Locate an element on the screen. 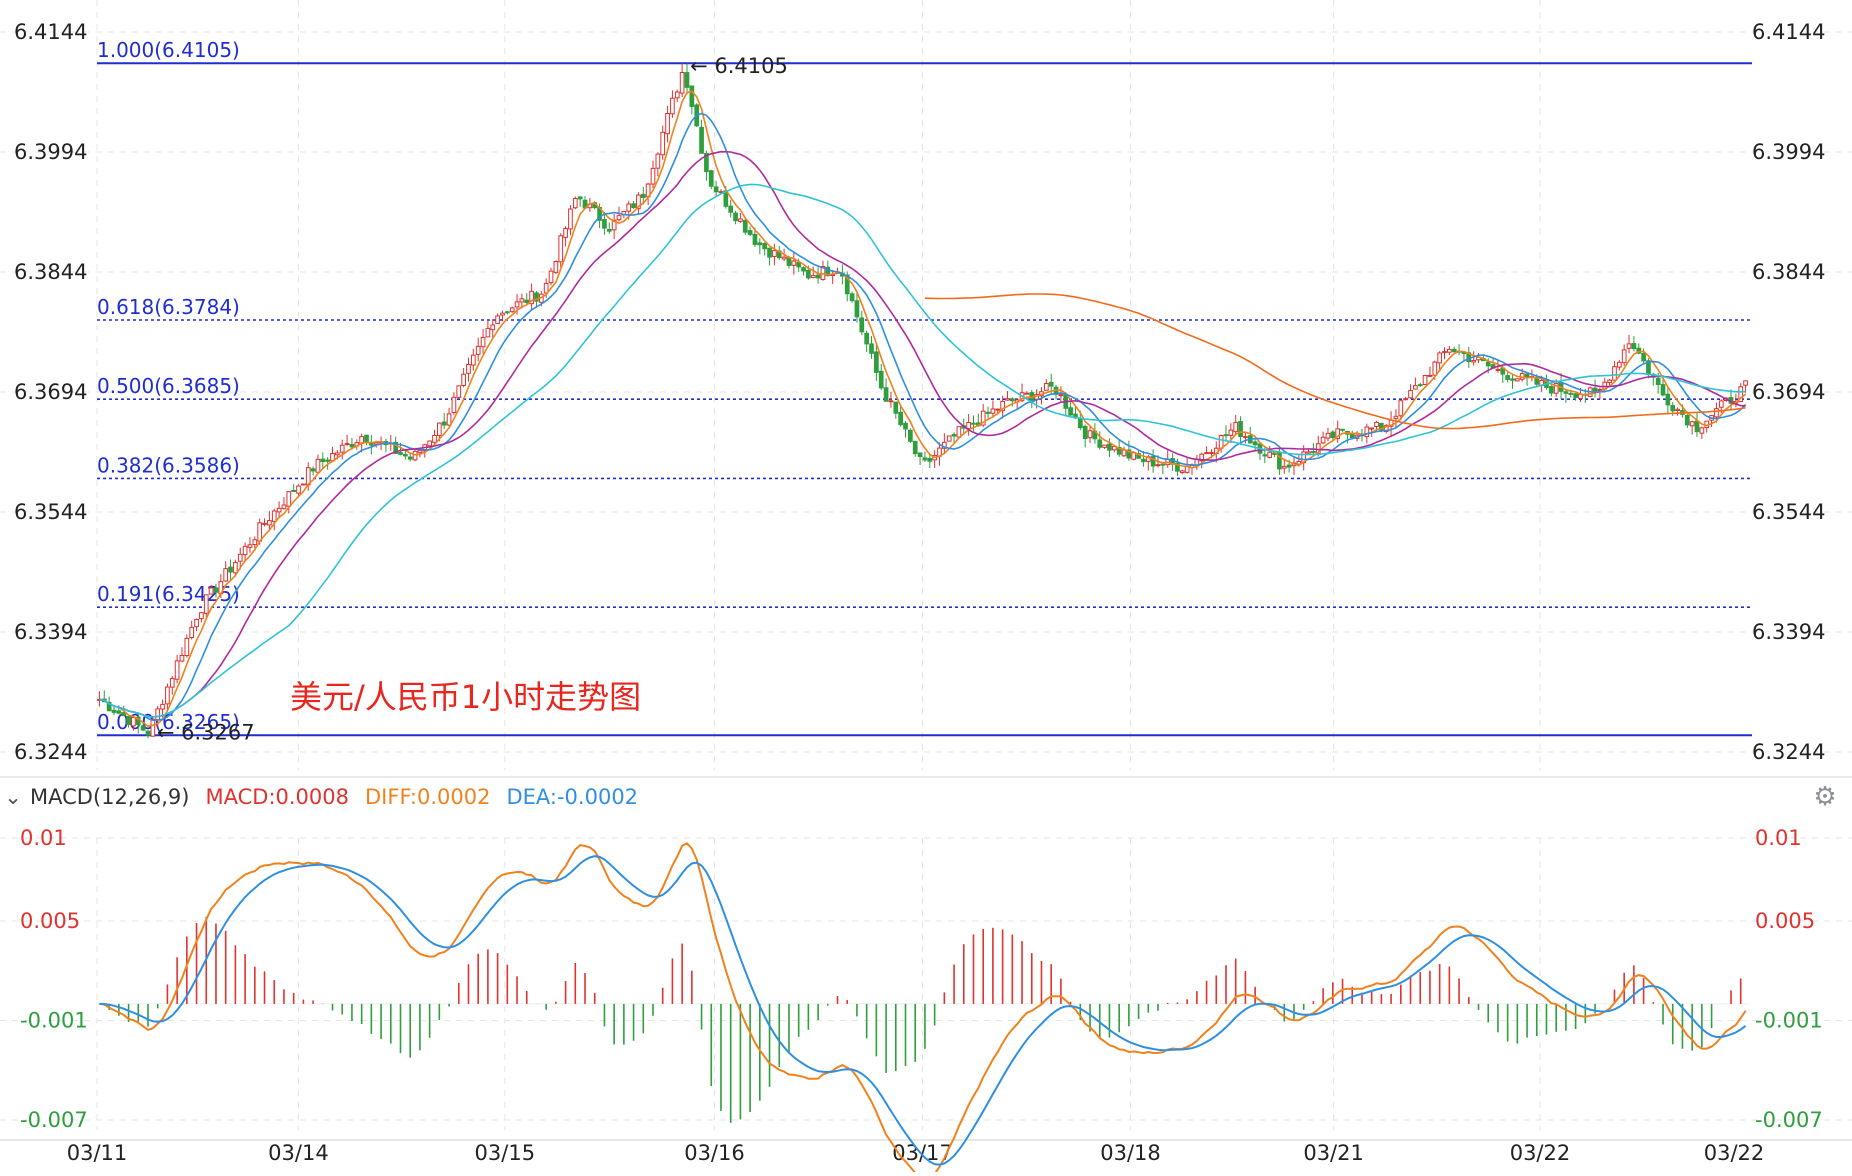  price-tick-right: 6.3394 is located at coordinates (1788, 632).